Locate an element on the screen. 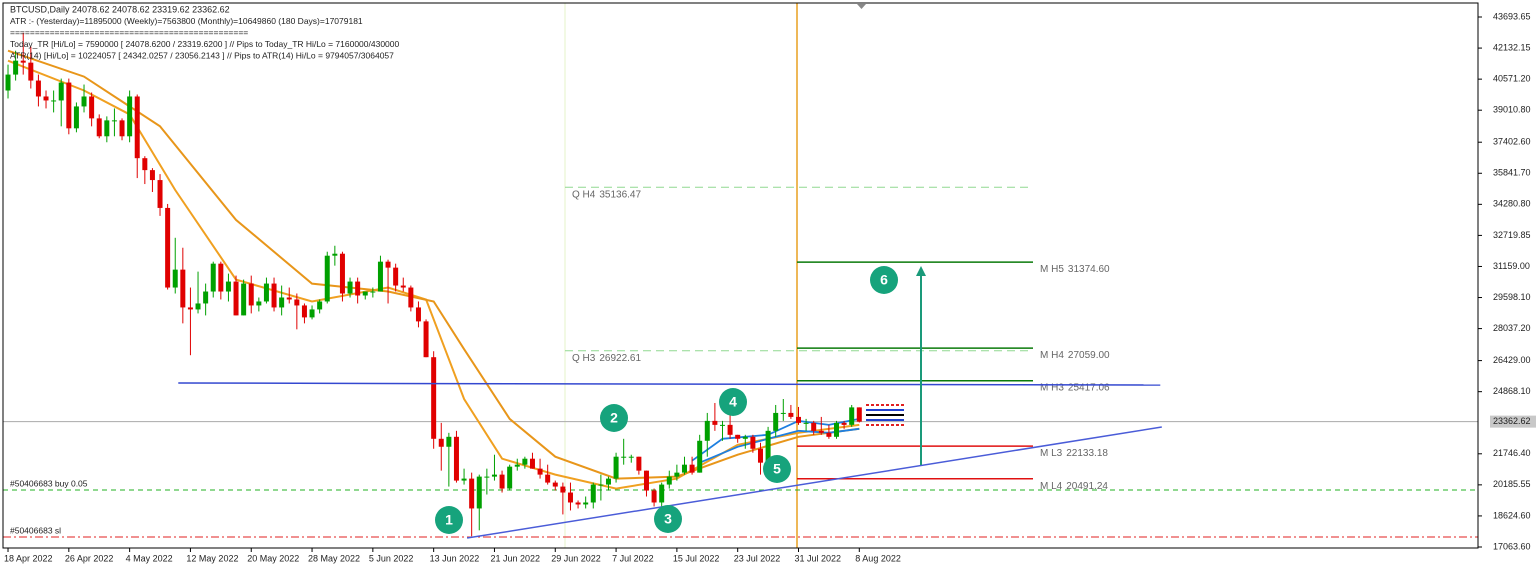 The image size is (1536, 571). y-tick-label: 37402.60 is located at coordinates (1512, 142).